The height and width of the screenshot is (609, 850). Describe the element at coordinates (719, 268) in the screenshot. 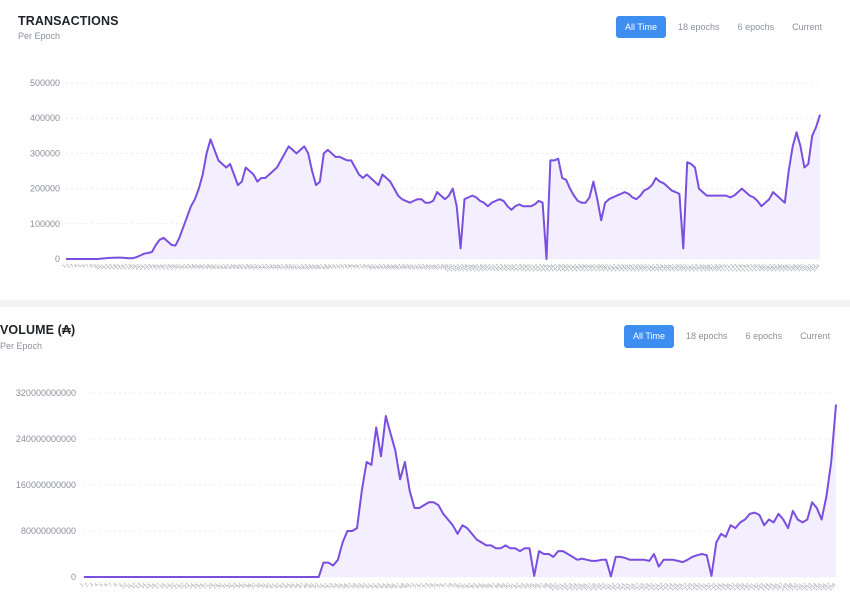

I see `x-tick-label: 169` at that location.